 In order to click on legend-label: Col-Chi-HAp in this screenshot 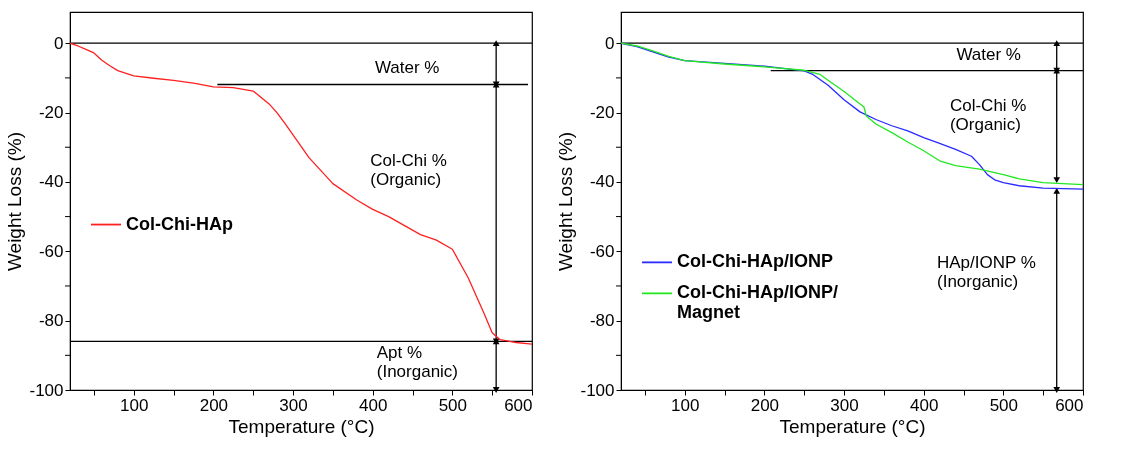, I will do `click(179, 223)`.